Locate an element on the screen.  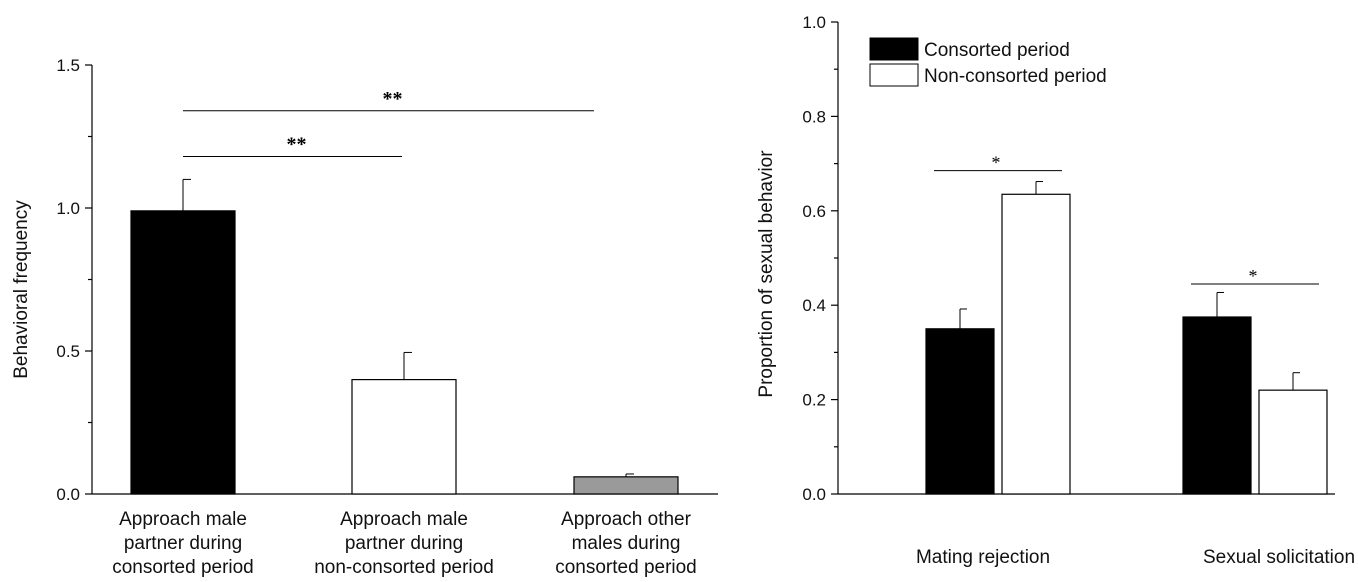
legend-label: Non-consorted period is located at coordinates (1015, 76).